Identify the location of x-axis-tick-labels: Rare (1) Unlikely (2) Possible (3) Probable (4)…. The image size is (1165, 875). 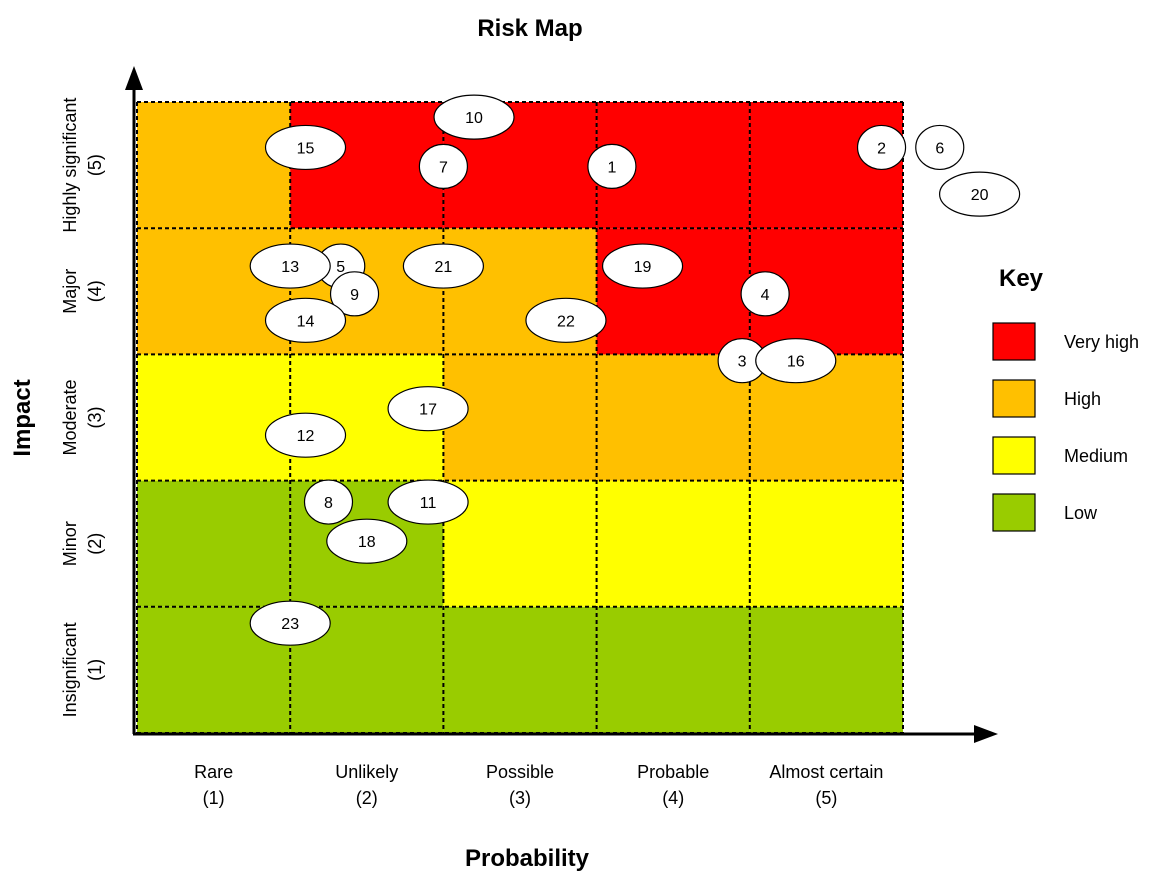
(538, 785).